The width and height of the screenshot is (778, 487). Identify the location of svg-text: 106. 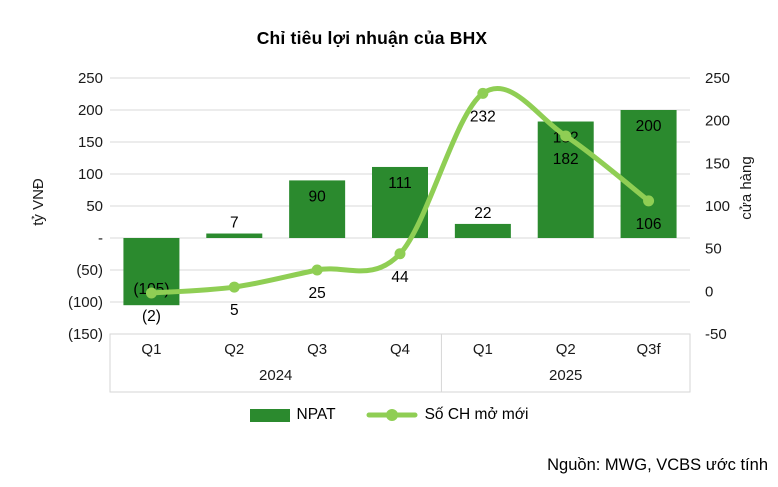
(649, 224).